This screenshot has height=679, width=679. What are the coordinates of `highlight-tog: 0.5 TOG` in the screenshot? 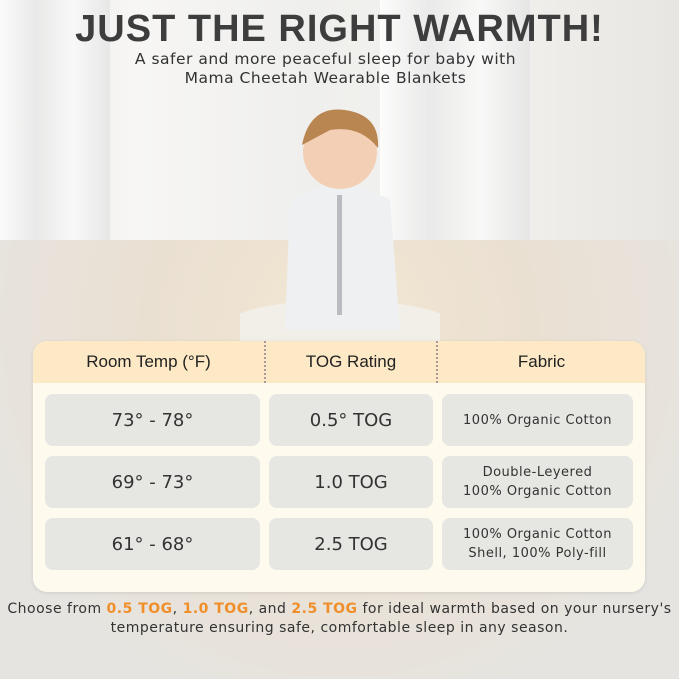 It's located at (139, 609).